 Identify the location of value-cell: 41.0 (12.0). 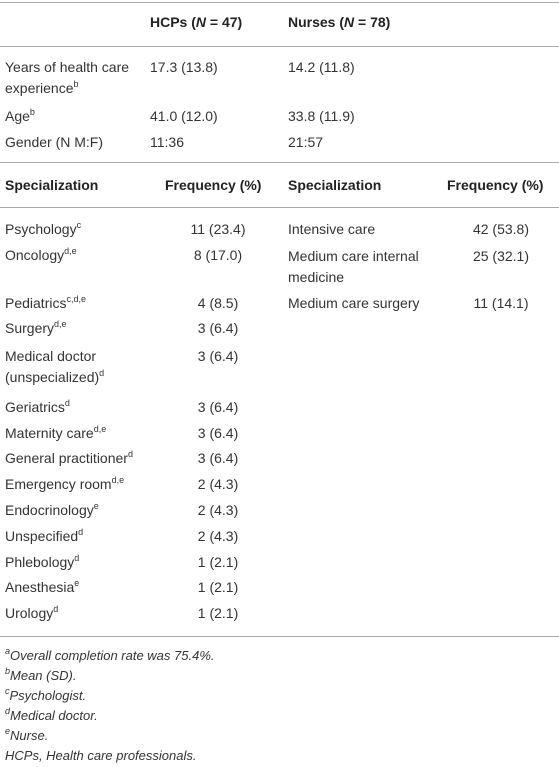
(215, 116).